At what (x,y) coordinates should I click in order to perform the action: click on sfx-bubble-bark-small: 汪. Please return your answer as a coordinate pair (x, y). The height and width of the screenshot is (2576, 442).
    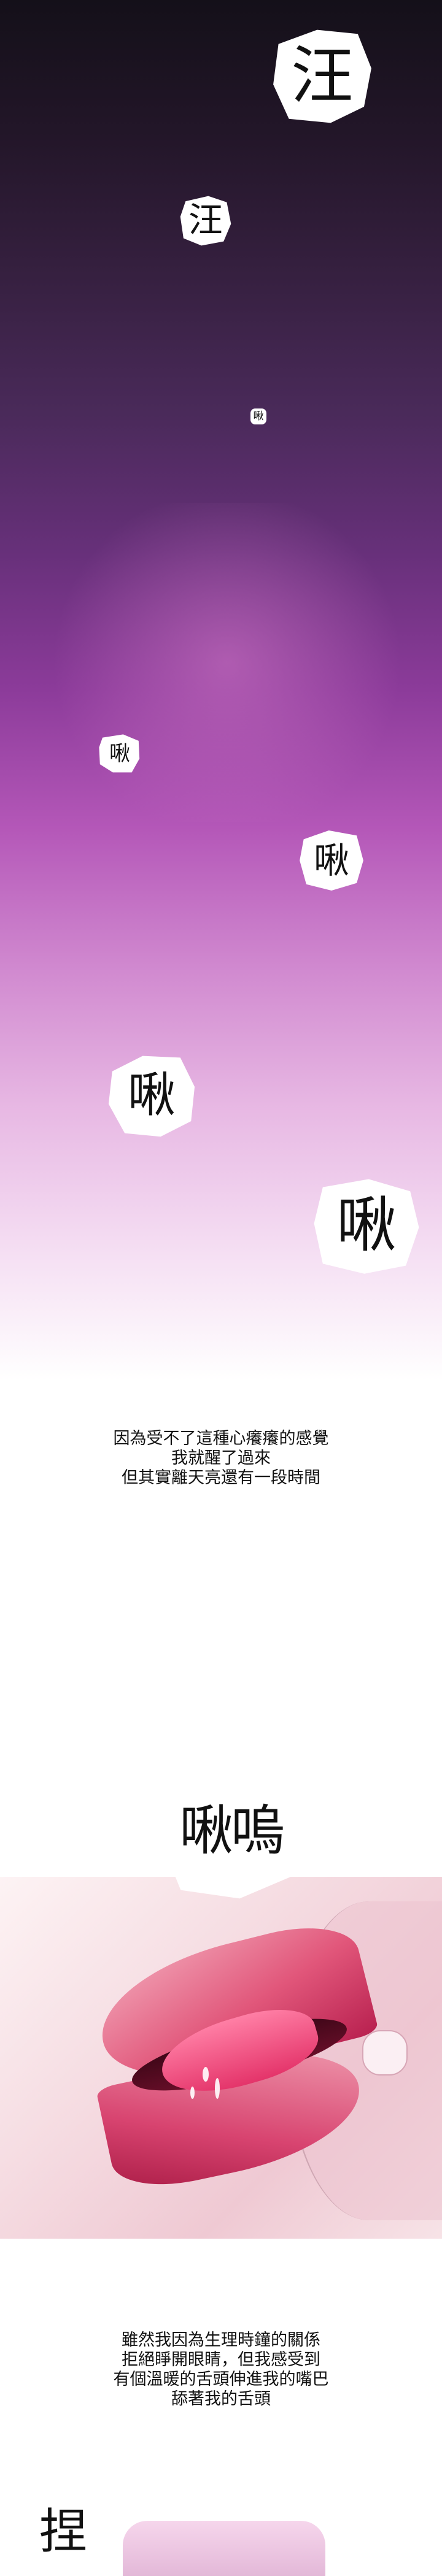
    Looking at the image, I should click on (205, 221).